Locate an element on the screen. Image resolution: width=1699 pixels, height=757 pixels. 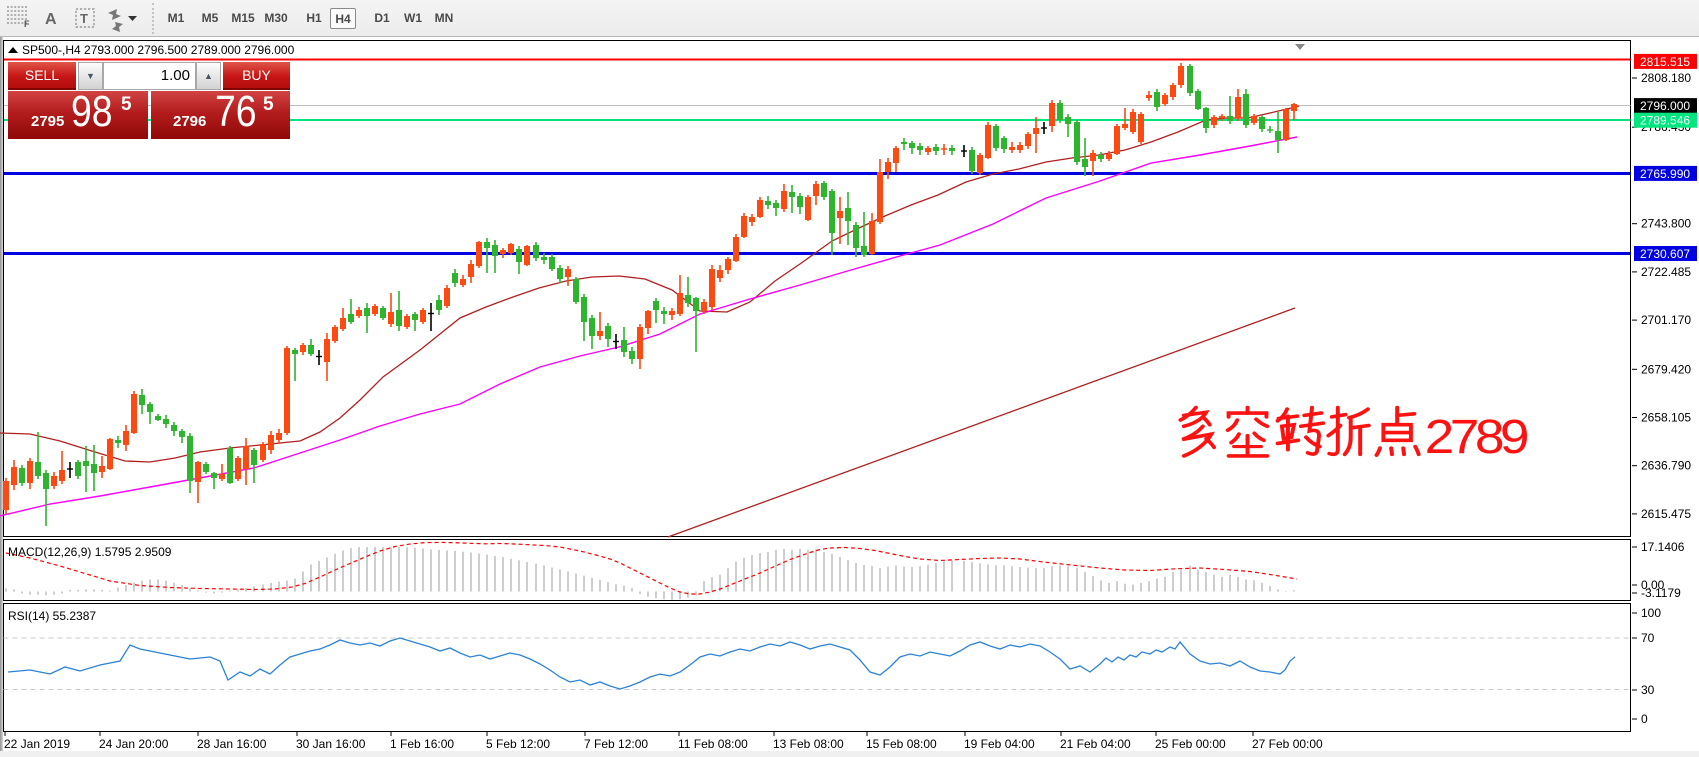
svg-text: 7 Feb 12:00 is located at coordinates (616, 744).